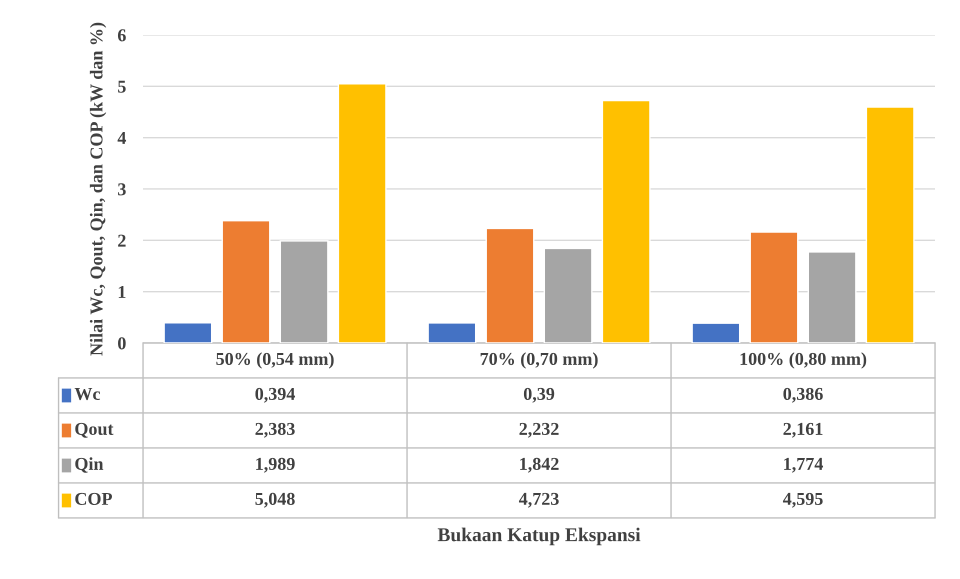 The height and width of the screenshot is (579, 960). Describe the element at coordinates (122, 343) in the screenshot. I see `y-tick-label: 0` at that location.